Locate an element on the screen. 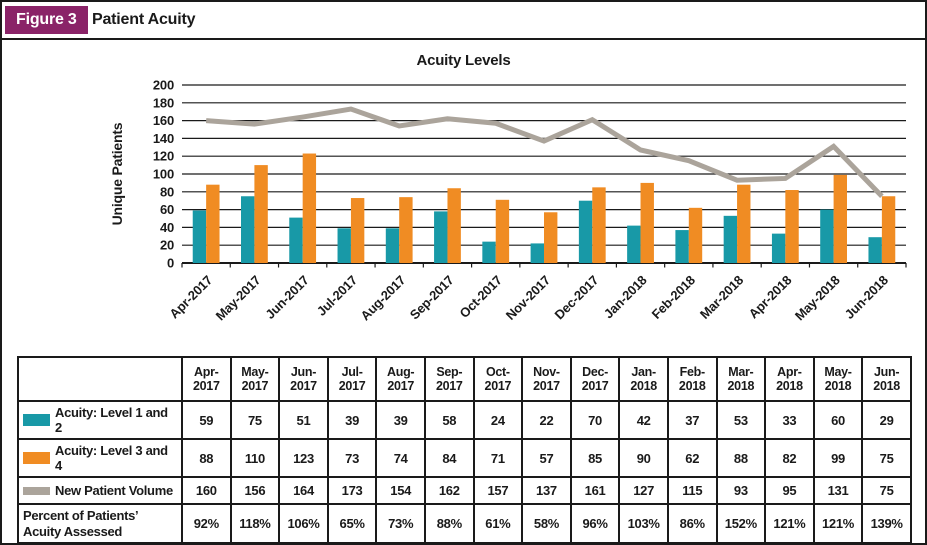  table-value-cell: 123 is located at coordinates (303, 458).